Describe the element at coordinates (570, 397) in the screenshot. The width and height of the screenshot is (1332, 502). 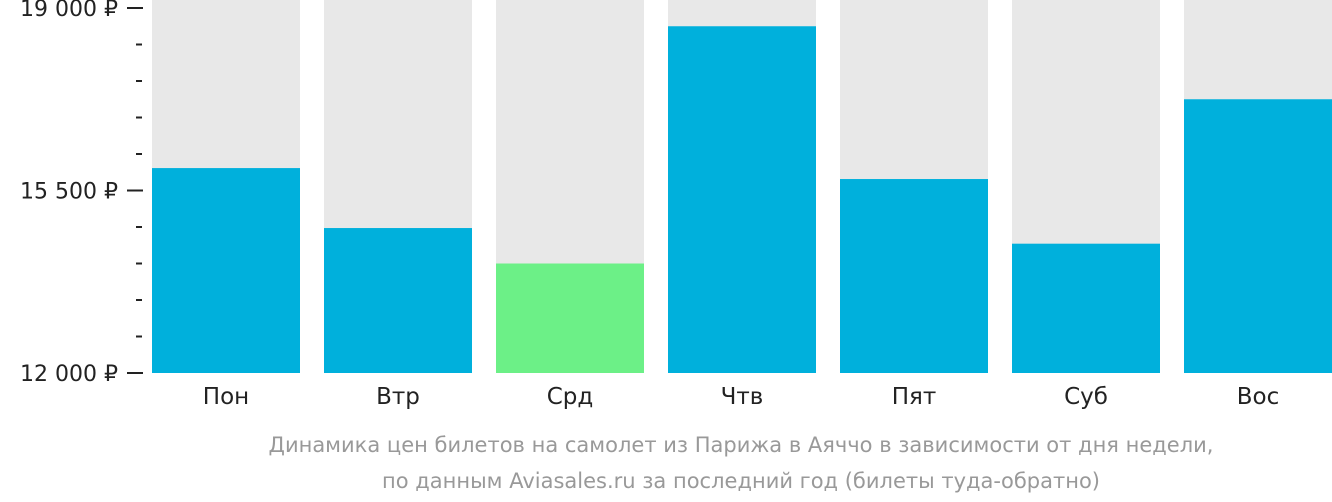
I see `x-tick-label: Срд` at that location.